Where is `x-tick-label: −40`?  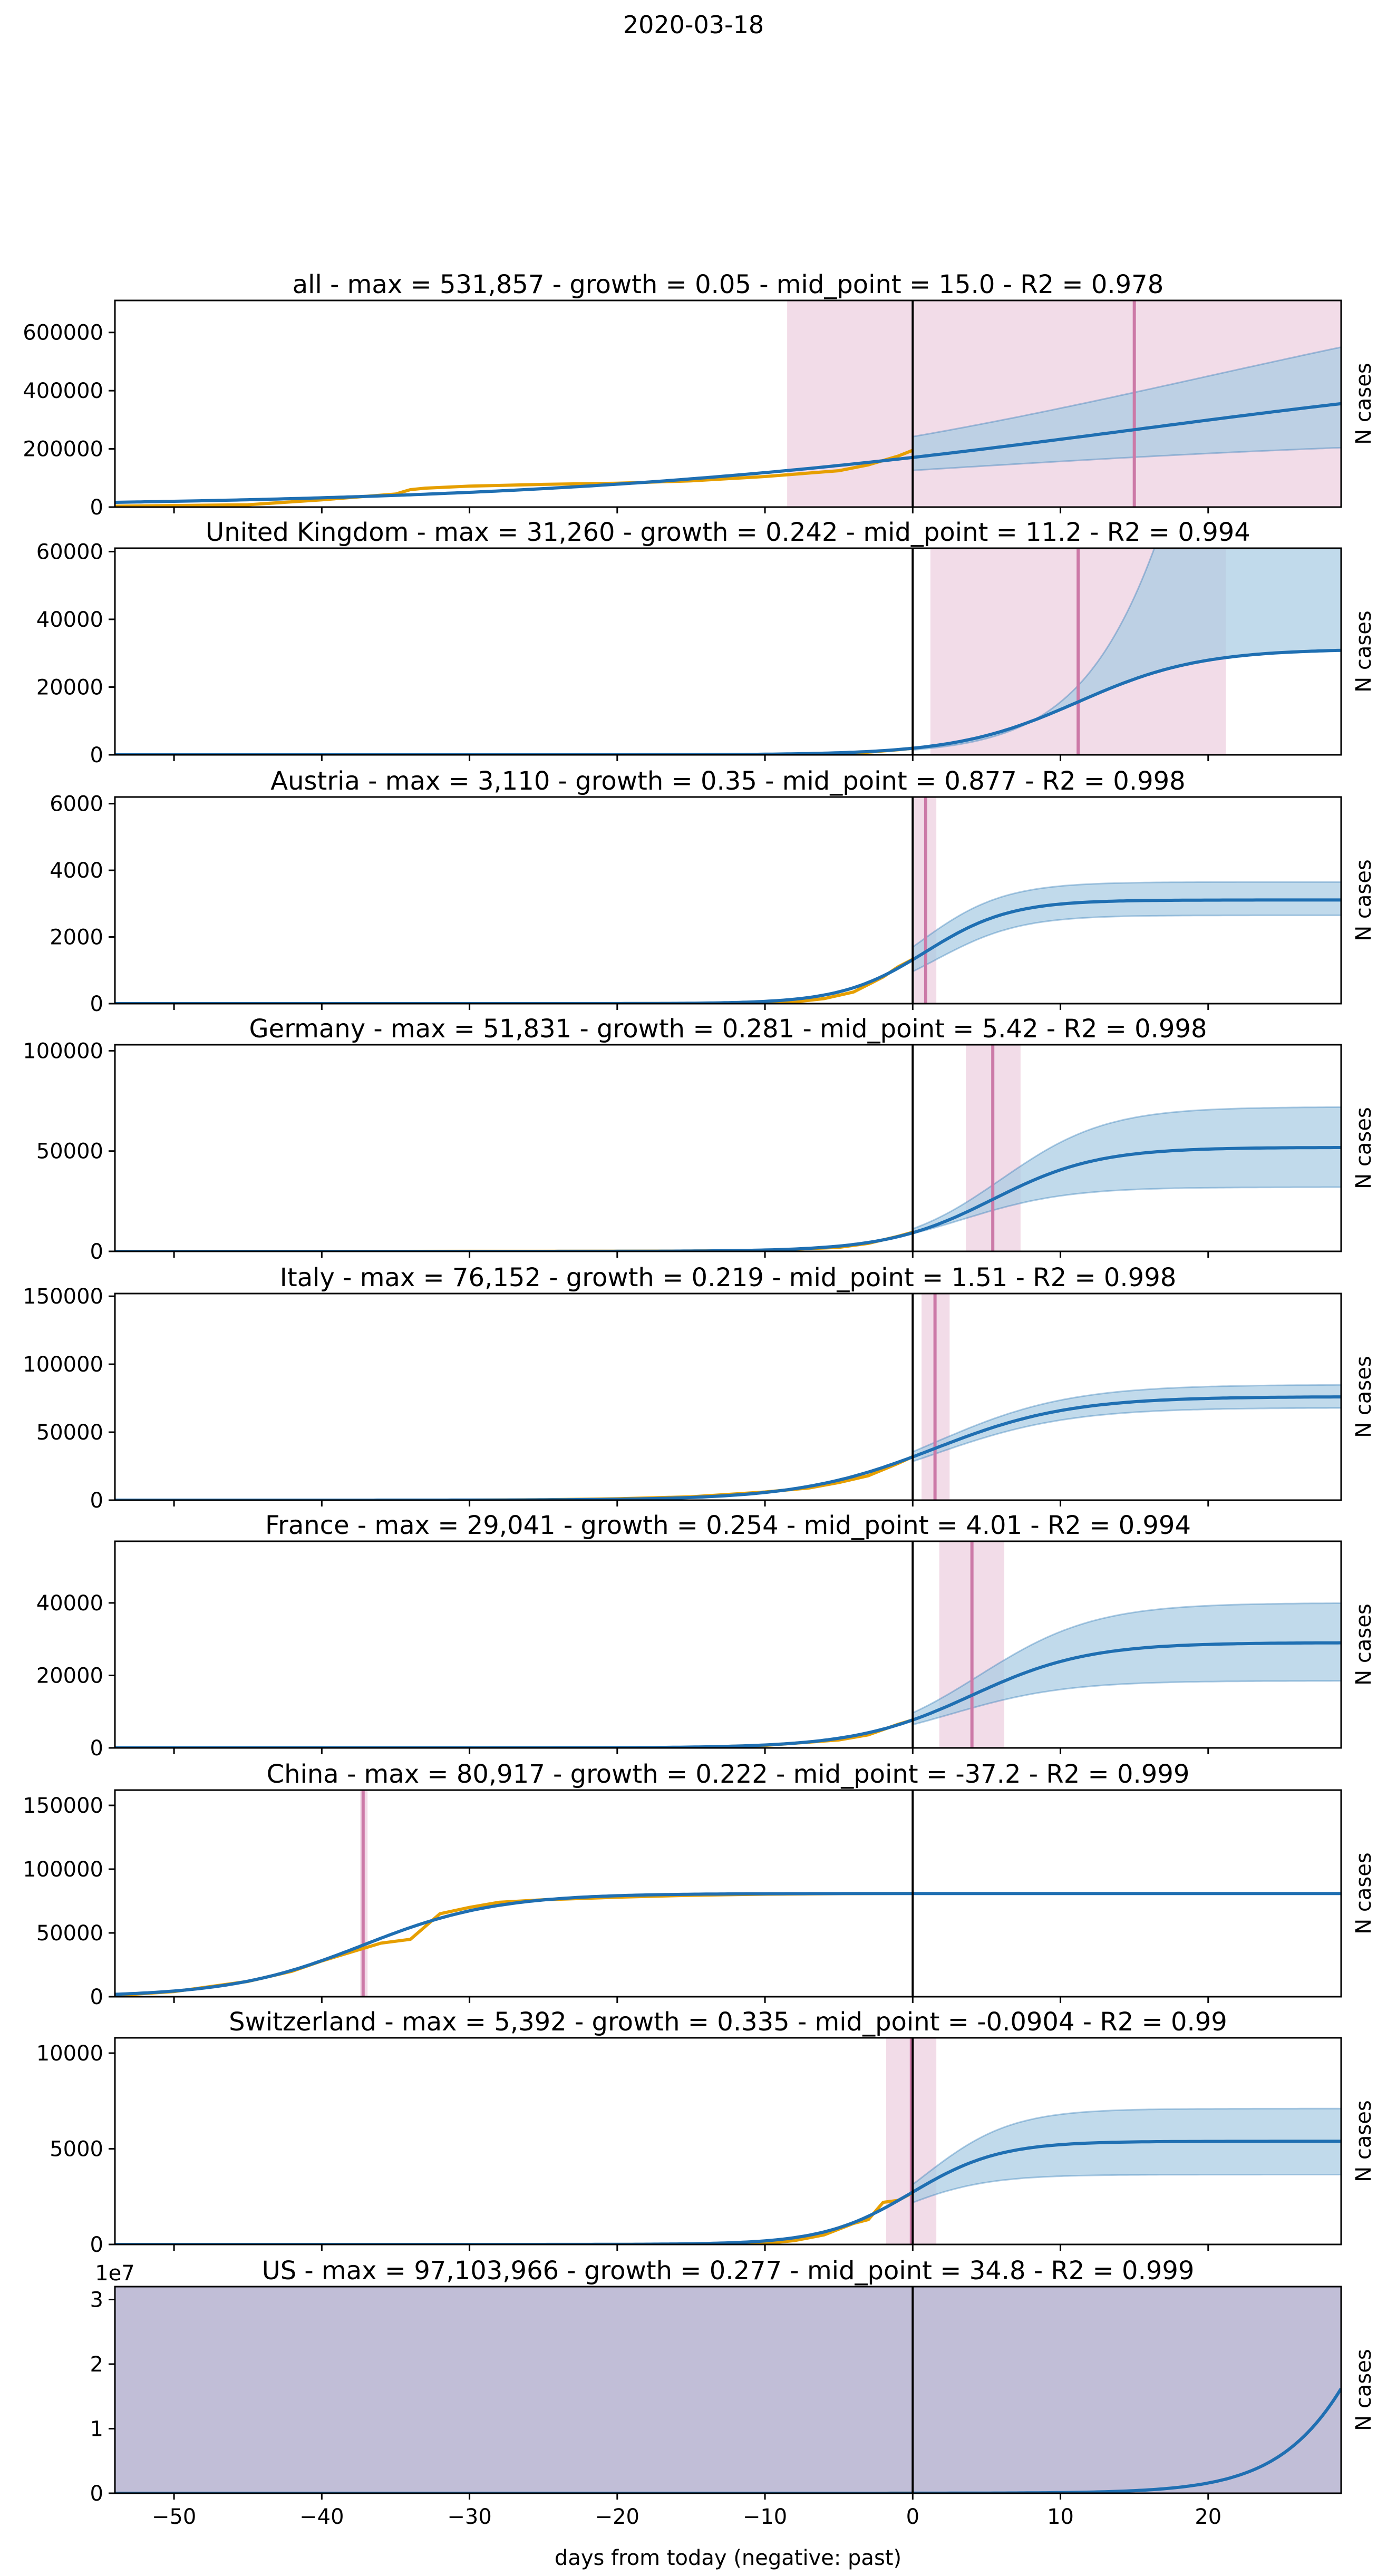 x-tick-label: −40 is located at coordinates (321, 2517).